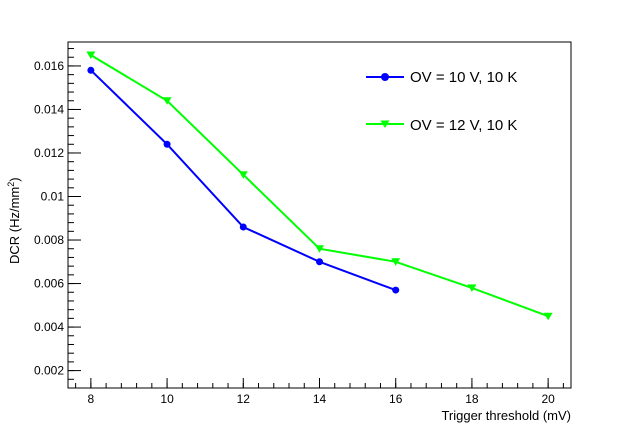  Describe the element at coordinates (320, 399) in the screenshot. I see `x-tick-label: 14` at that location.